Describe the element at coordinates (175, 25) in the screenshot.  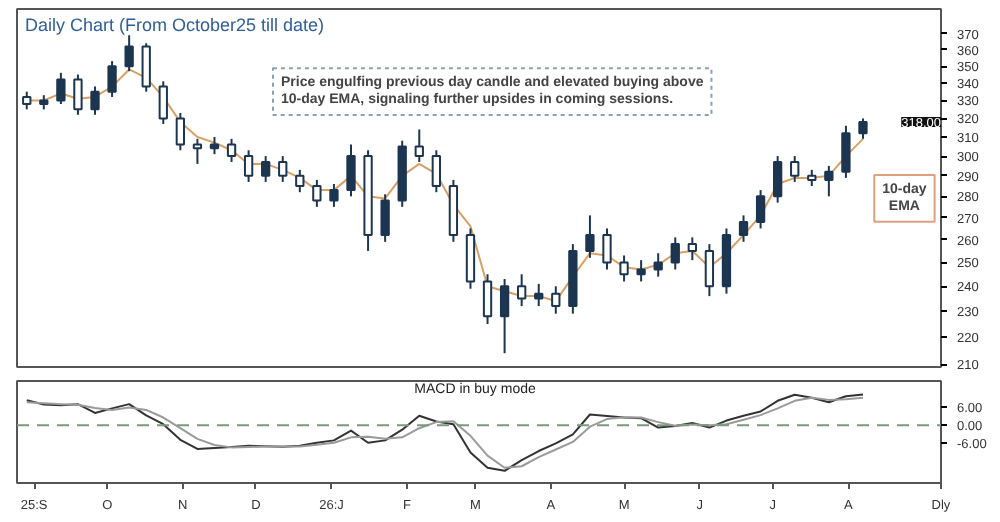
I see `chart-title: Daily Chart (From October25 till date)` at that location.